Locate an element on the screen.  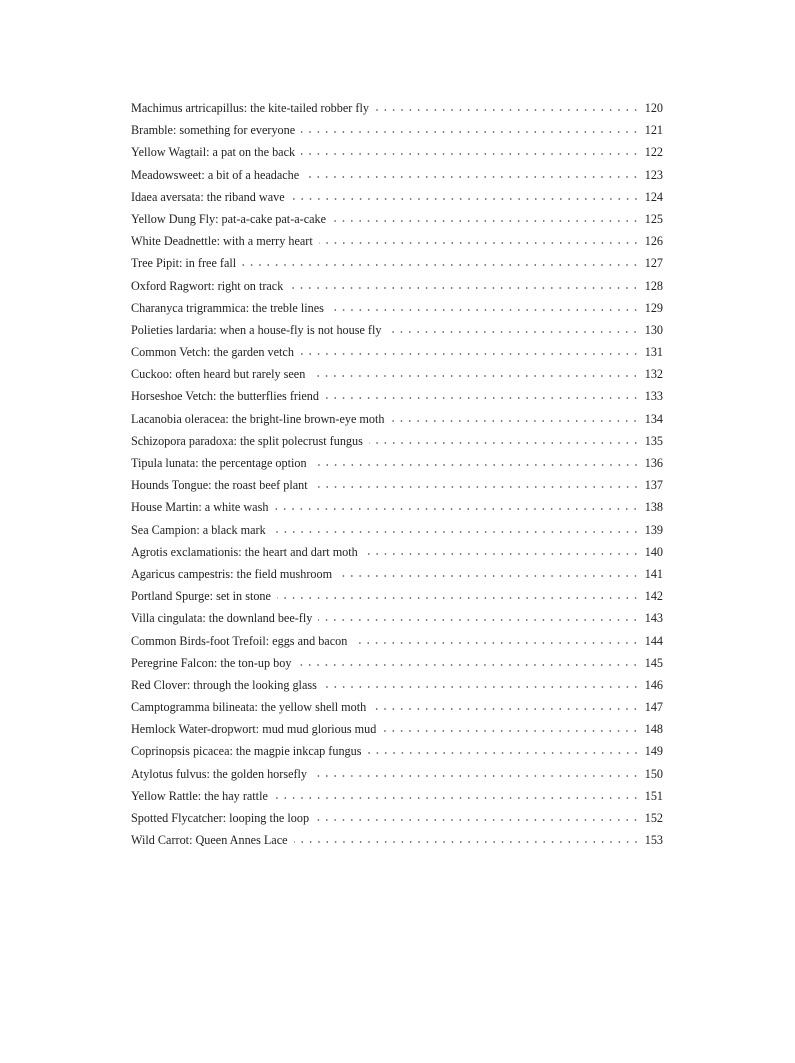
toc-entry-page-number: 130 is located at coordinates (653, 329).